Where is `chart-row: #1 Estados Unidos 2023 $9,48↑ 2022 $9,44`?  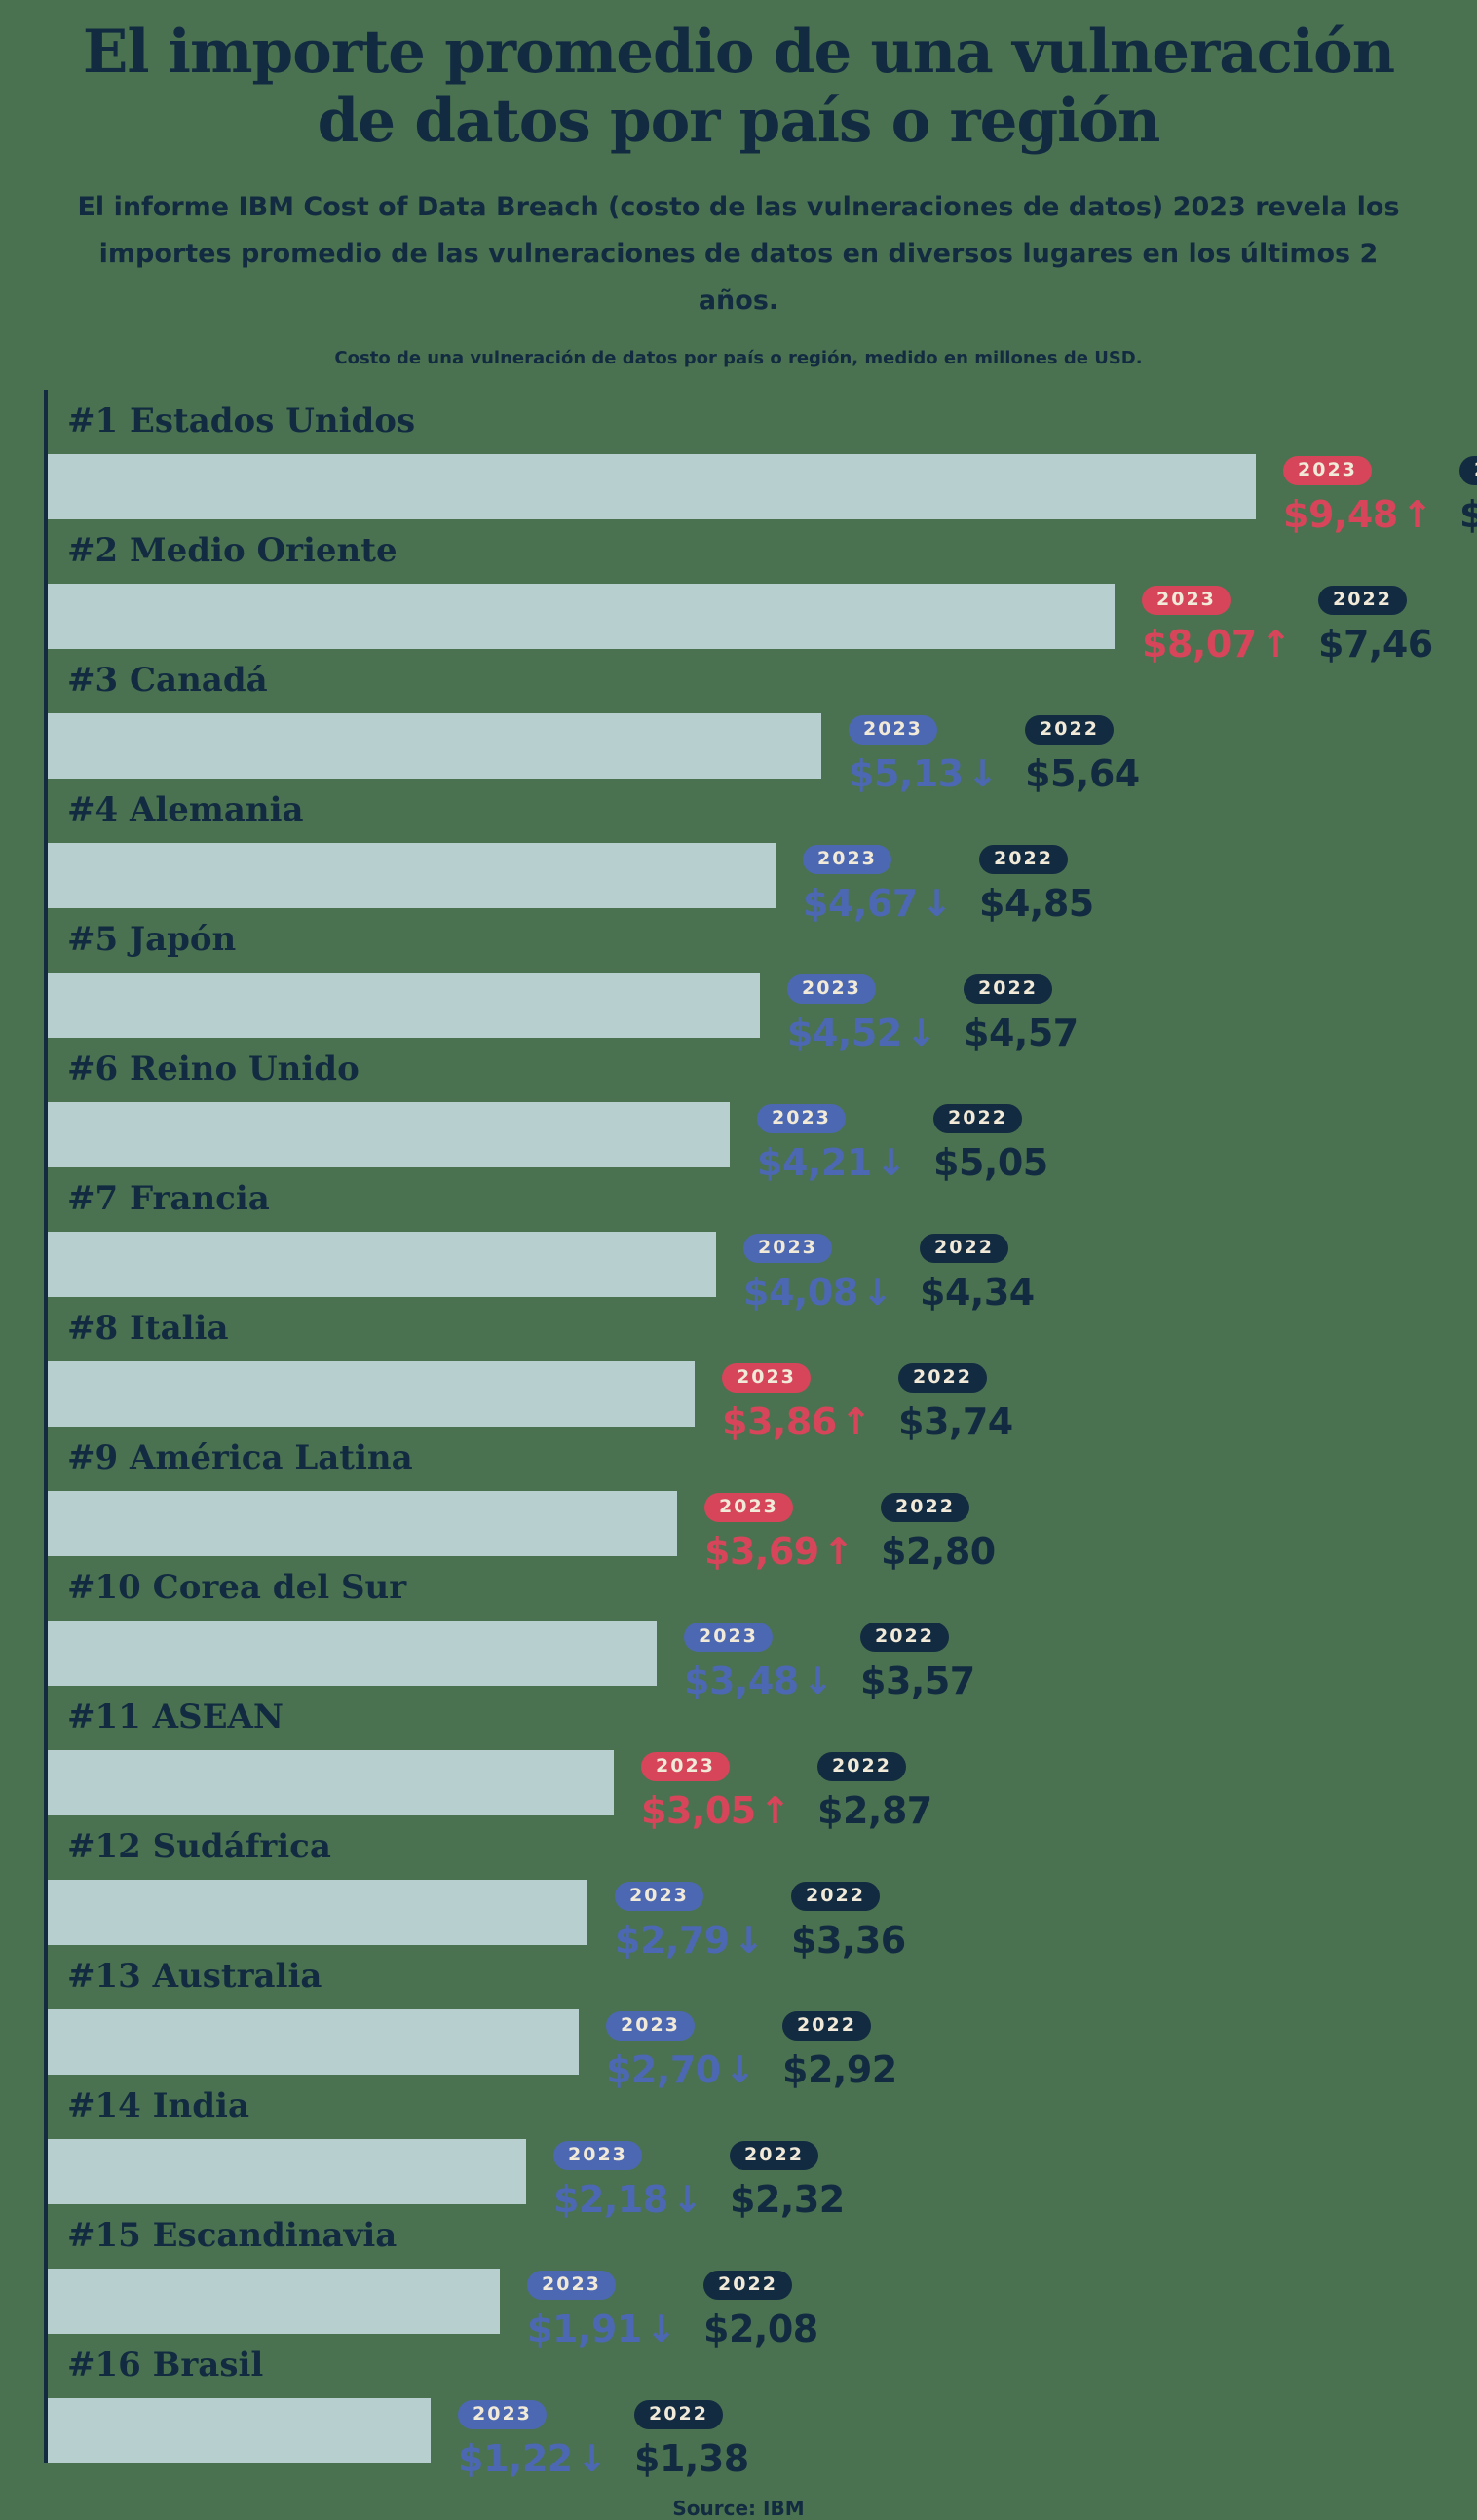
chart-row: #1 Estados Unidos 2023 $9,48↑ 2022 $9,44 is located at coordinates (762, 461).